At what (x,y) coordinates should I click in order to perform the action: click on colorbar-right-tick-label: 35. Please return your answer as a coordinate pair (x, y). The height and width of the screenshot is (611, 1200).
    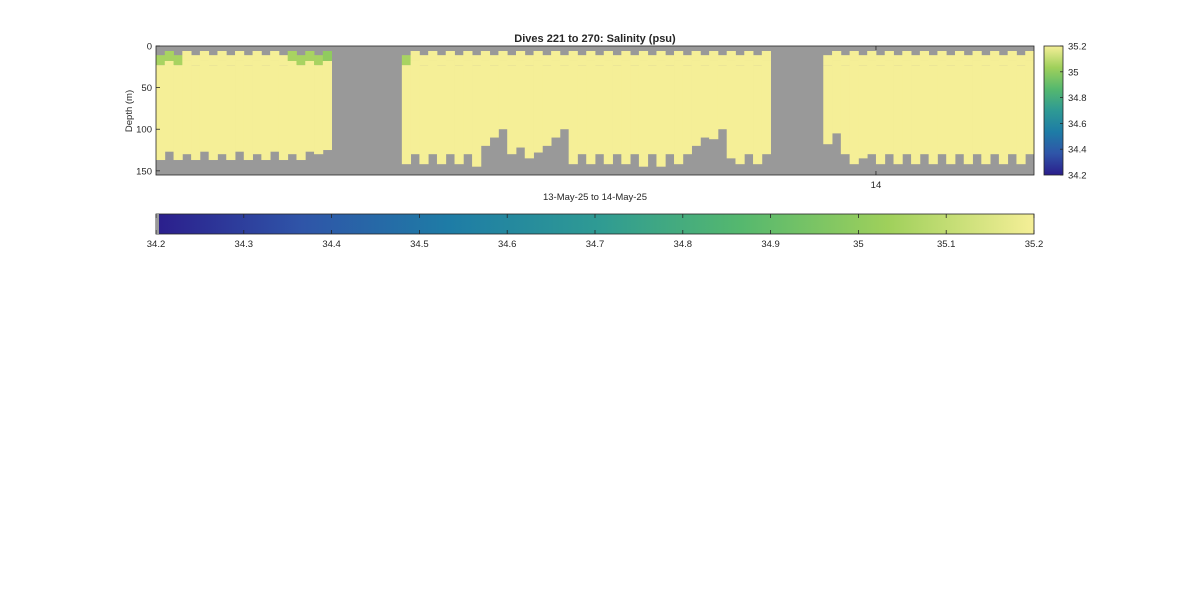
    Looking at the image, I should click on (1073, 72).